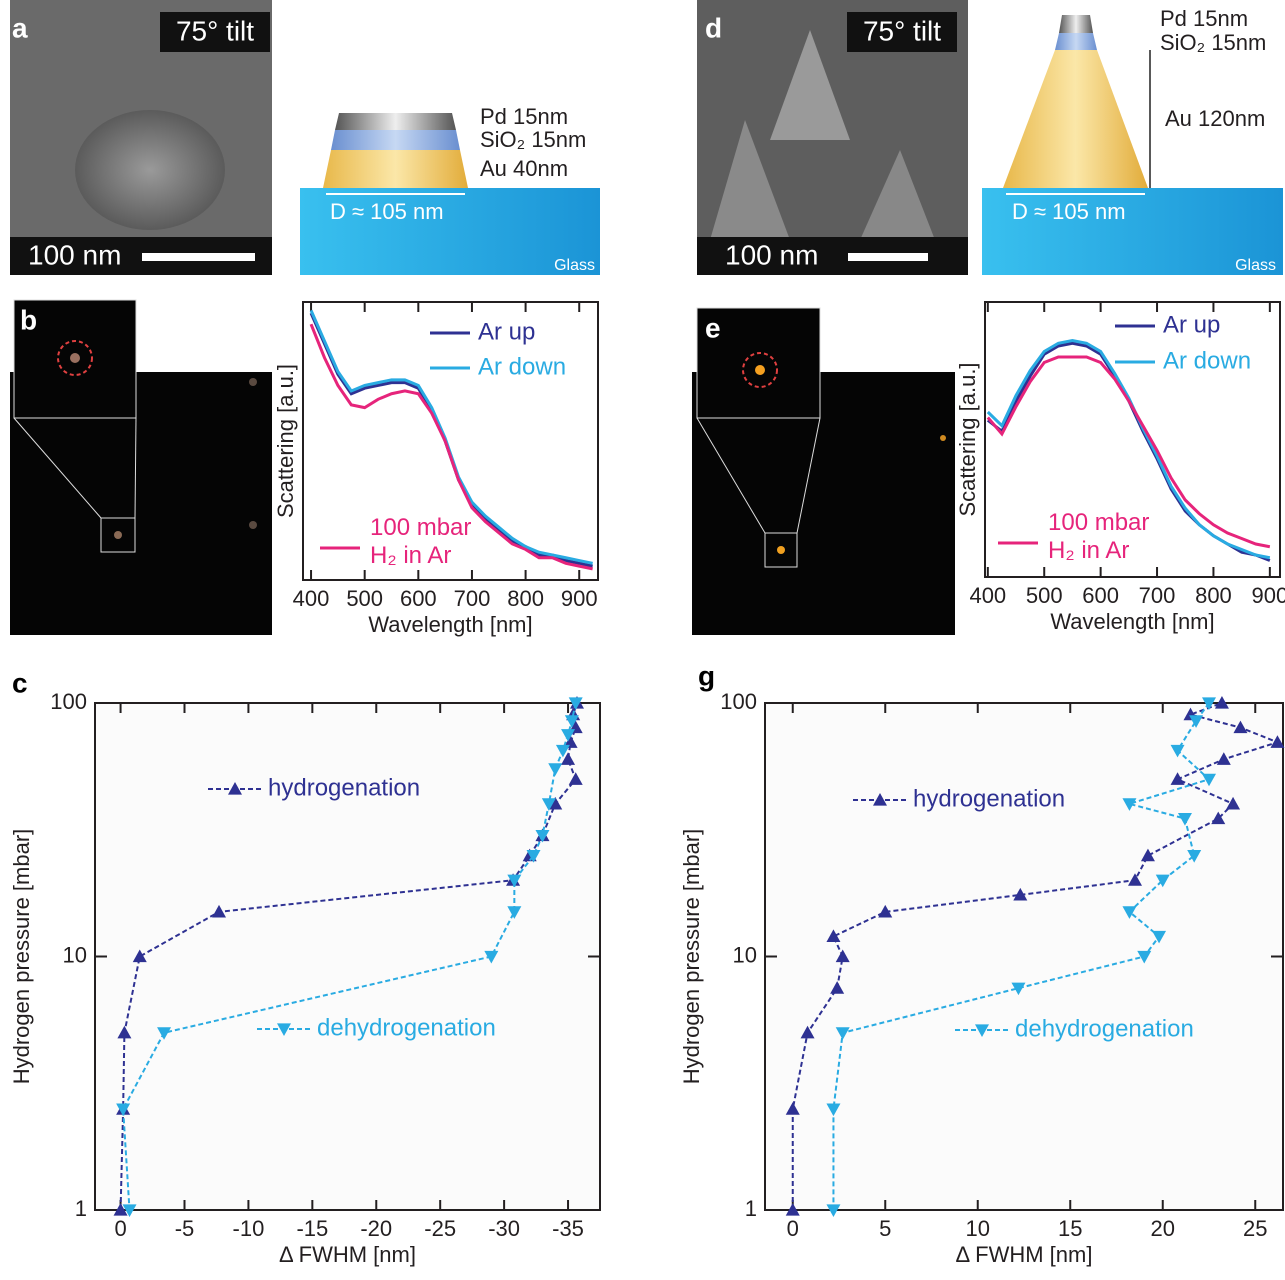 Image resolution: width=1285 pixels, height=1280 pixels. Describe the element at coordinates (713, 27) in the screenshot. I see `panel-letter: d` at that location.